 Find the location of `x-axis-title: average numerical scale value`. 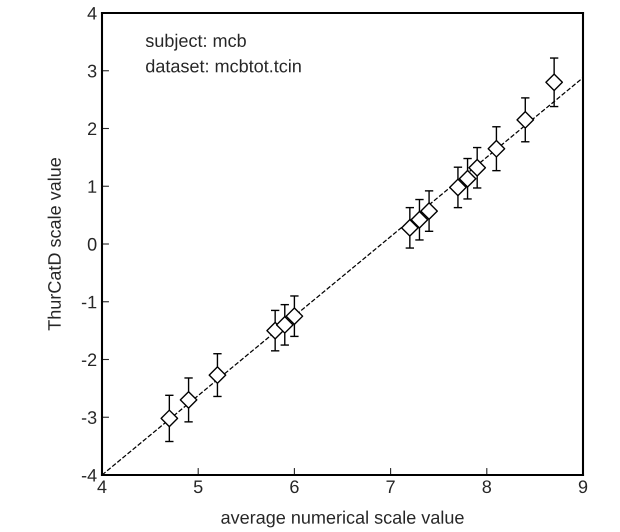

x-axis-title: average numerical scale value is located at coordinates (342, 519).